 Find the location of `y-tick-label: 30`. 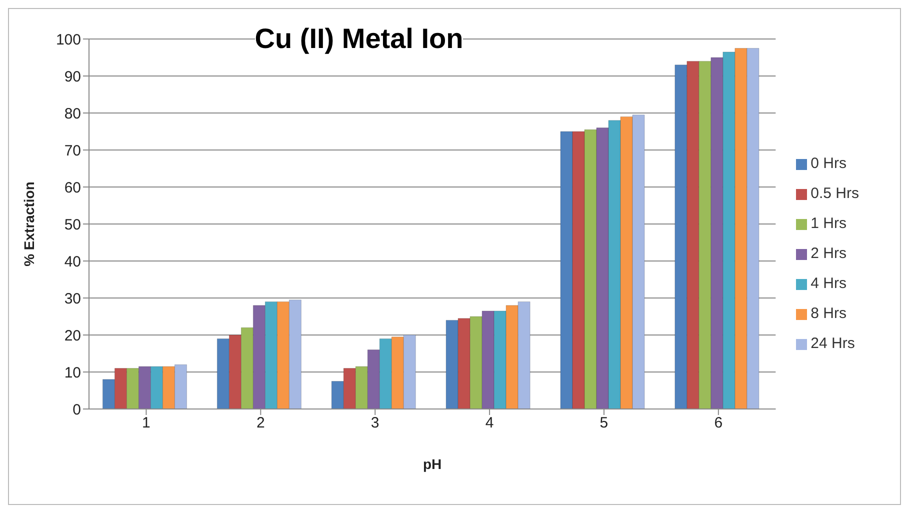

y-tick-label: 30 is located at coordinates (72, 299).